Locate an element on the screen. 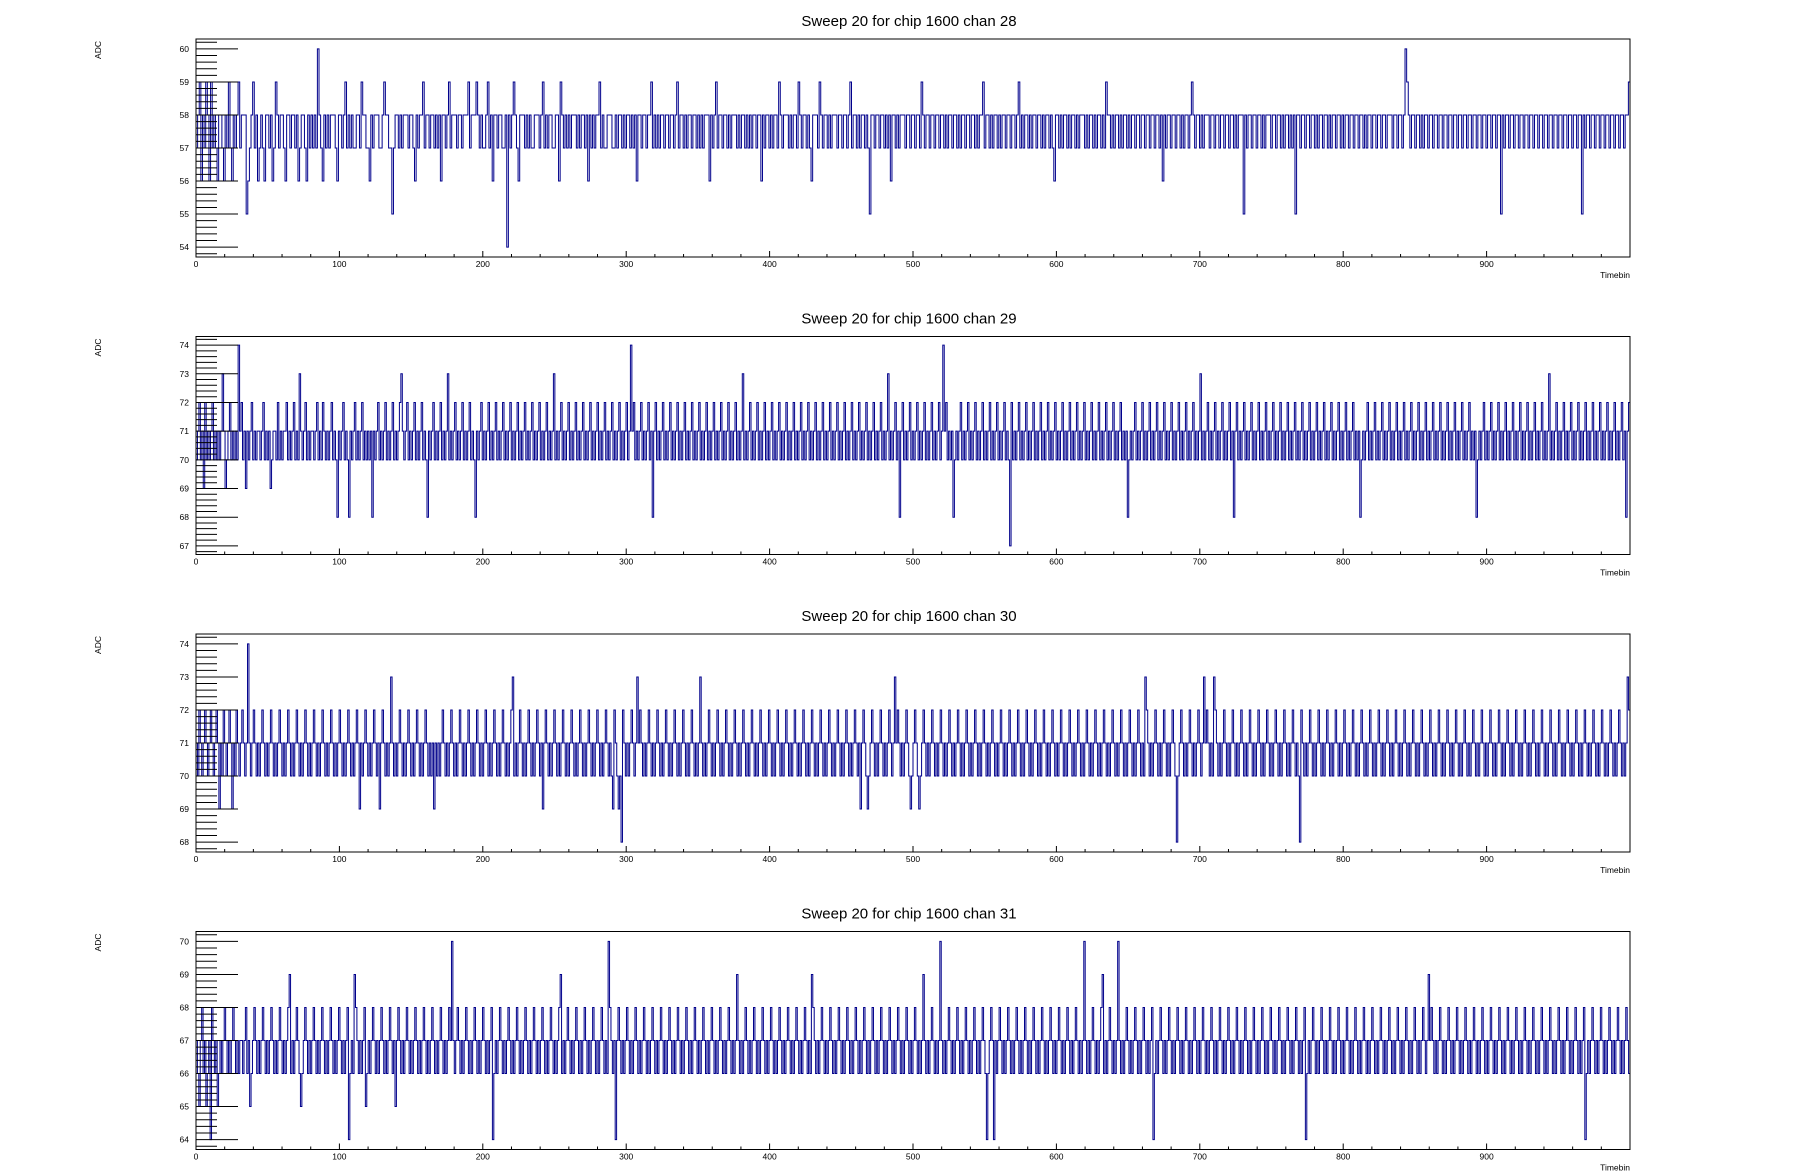  chart-title: Sweep 20 for chip 1600 chan 31 is located at coordinates (908, 914).